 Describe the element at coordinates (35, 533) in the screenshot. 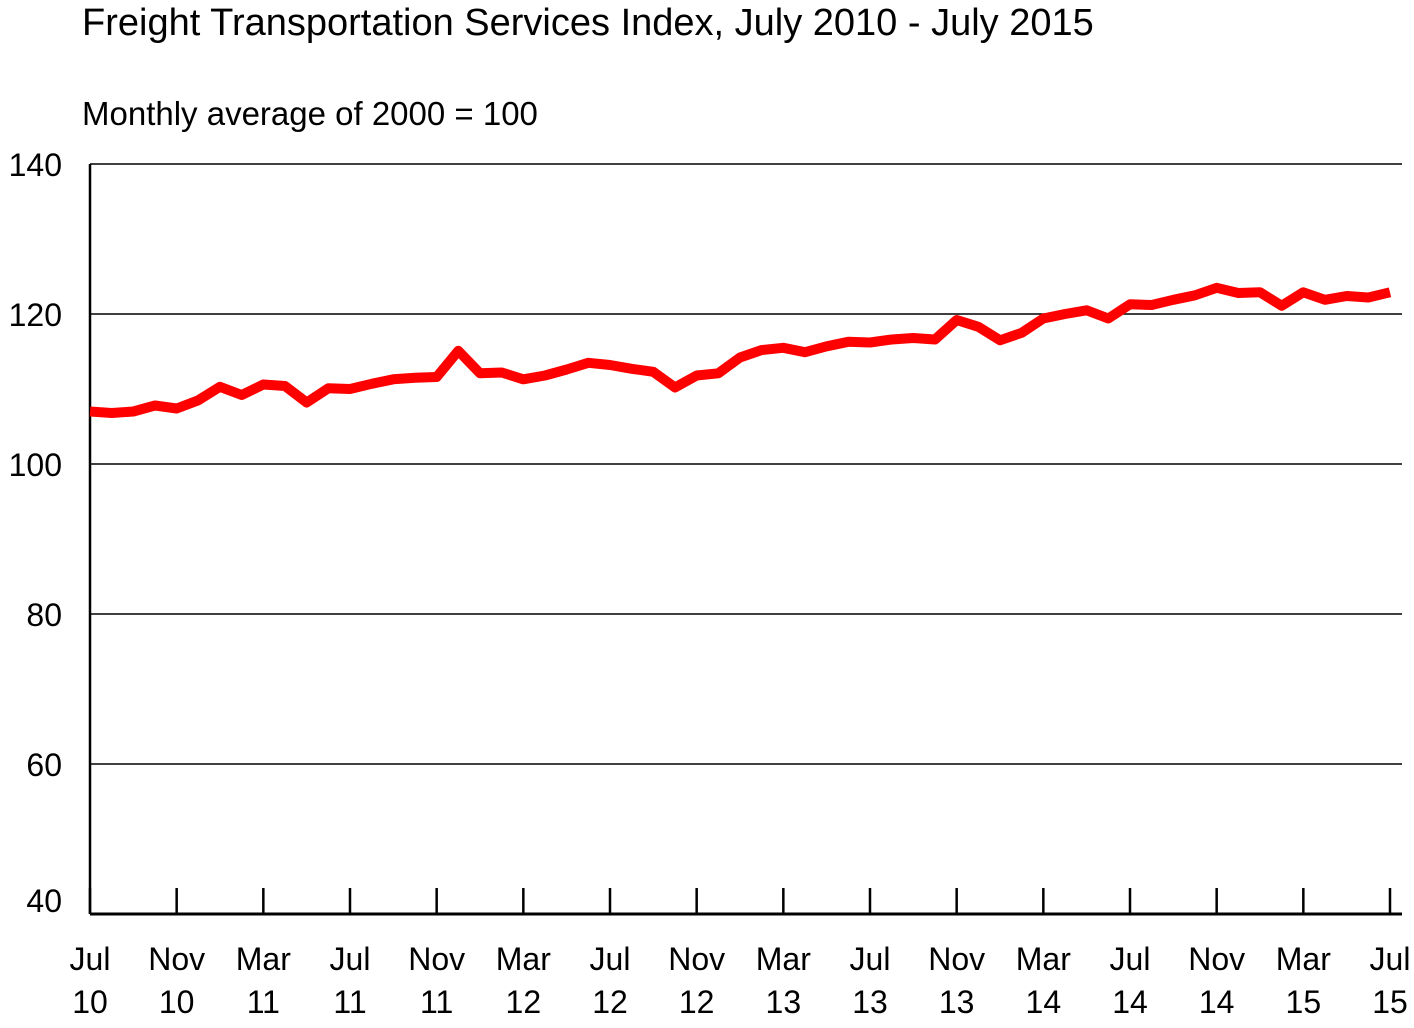

I see `y-tick-labels: 40 60 80 100 120 140` at that location.